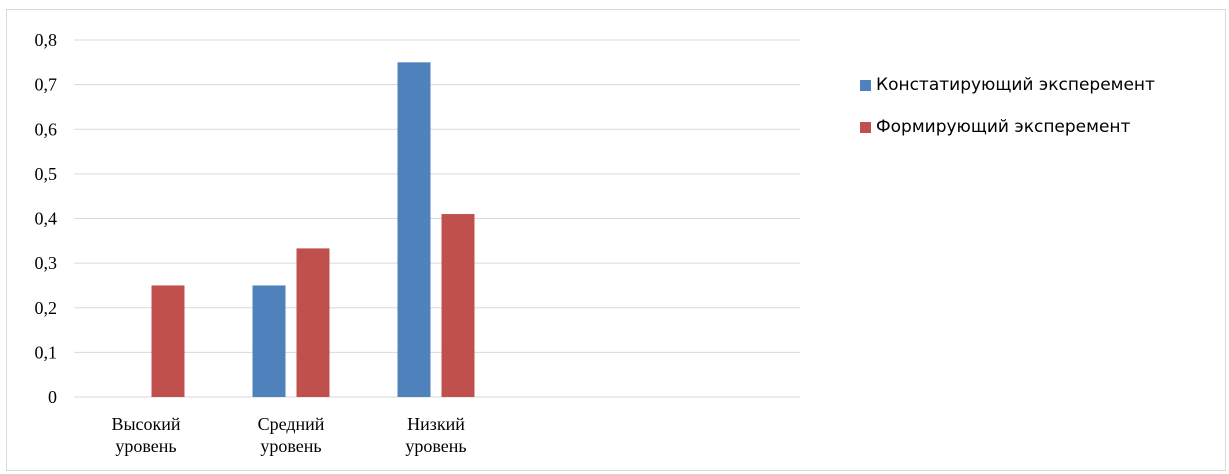 Image resolution: width=1229 pixels, height=474 pixels. Describe the element at coordinates (291, 424) in the screenshot. I see `x-category-label-line: Средний` at that location.